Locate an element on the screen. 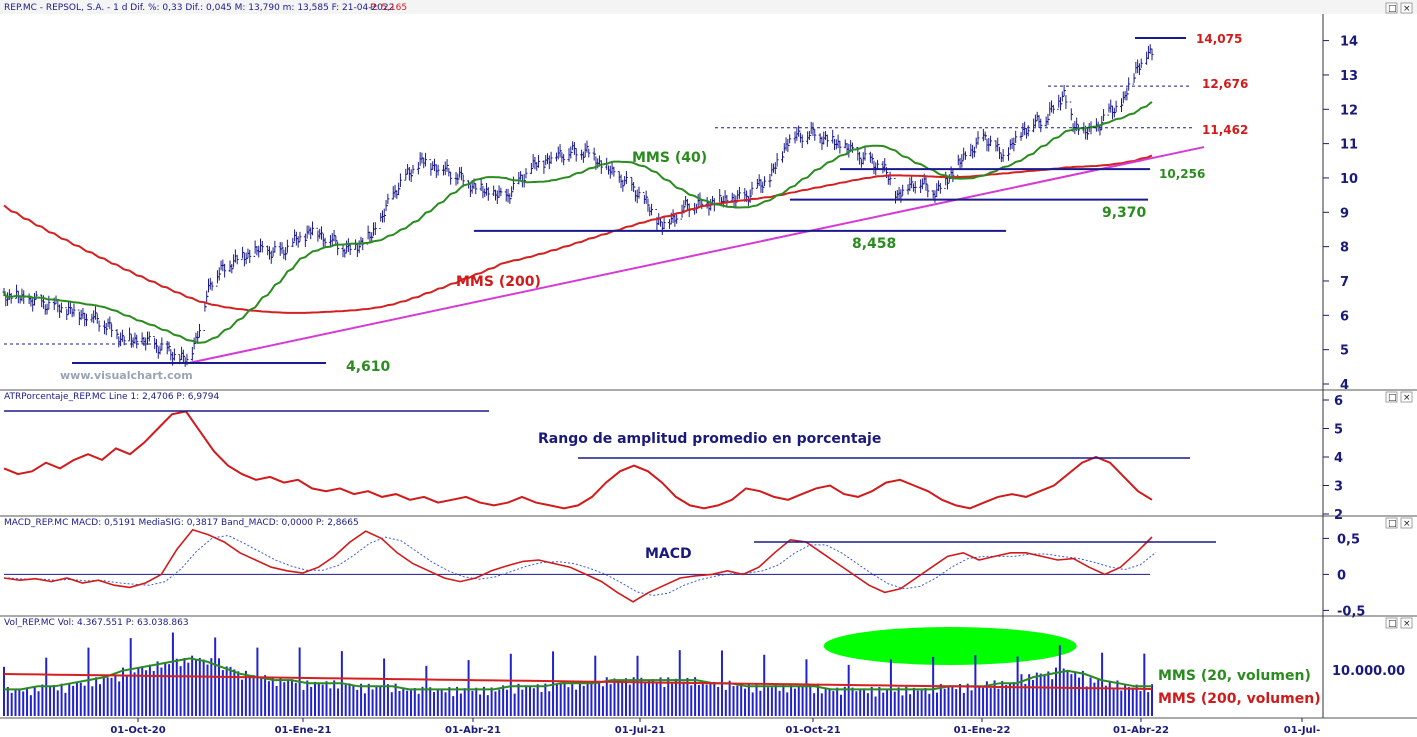  price-ytick-label: 4 is located at coordinates (1344, 385).